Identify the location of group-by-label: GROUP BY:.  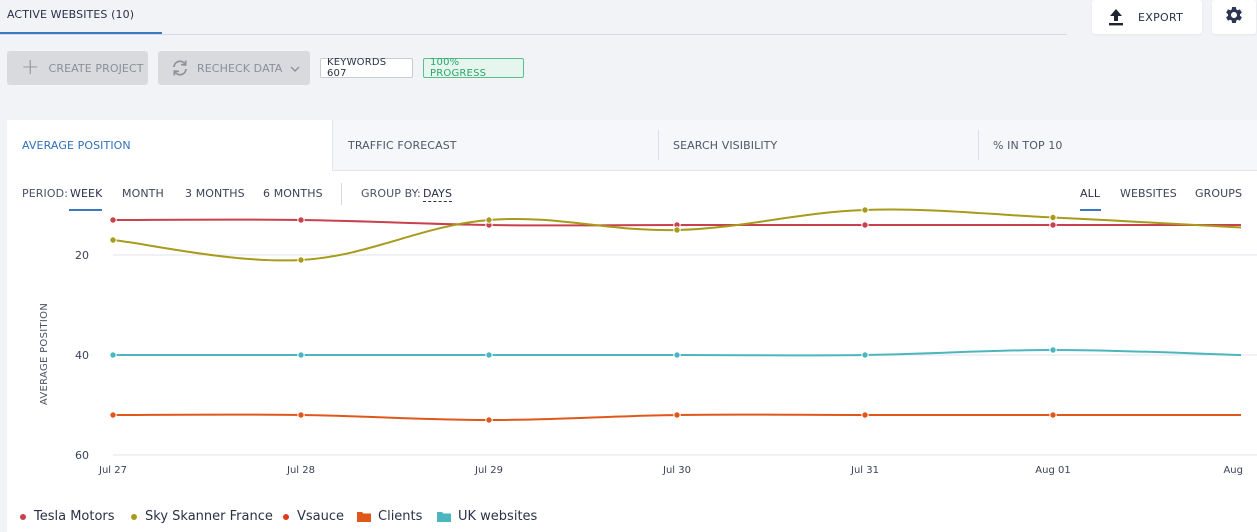
(391, 193).